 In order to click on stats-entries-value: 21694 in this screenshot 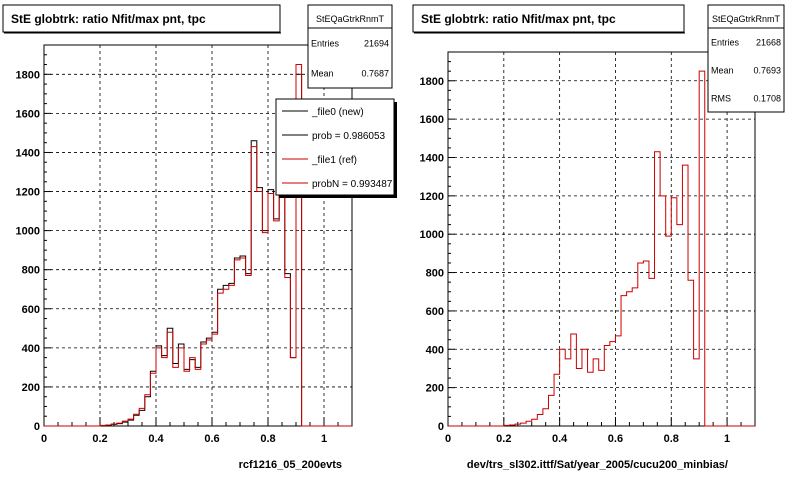, I will do `click(376, 44)`.